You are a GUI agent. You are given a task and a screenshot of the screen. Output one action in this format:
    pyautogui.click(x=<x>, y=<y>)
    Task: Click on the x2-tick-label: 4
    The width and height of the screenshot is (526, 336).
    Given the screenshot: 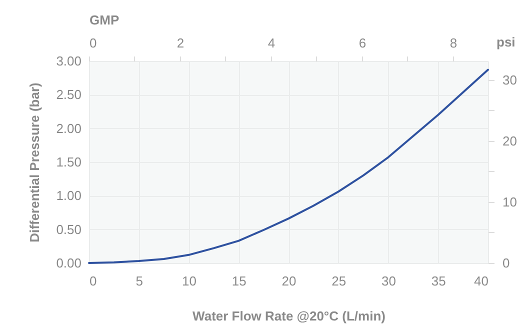 What is the action you would take?
    pyautogui.click(x=272, y=43)
    